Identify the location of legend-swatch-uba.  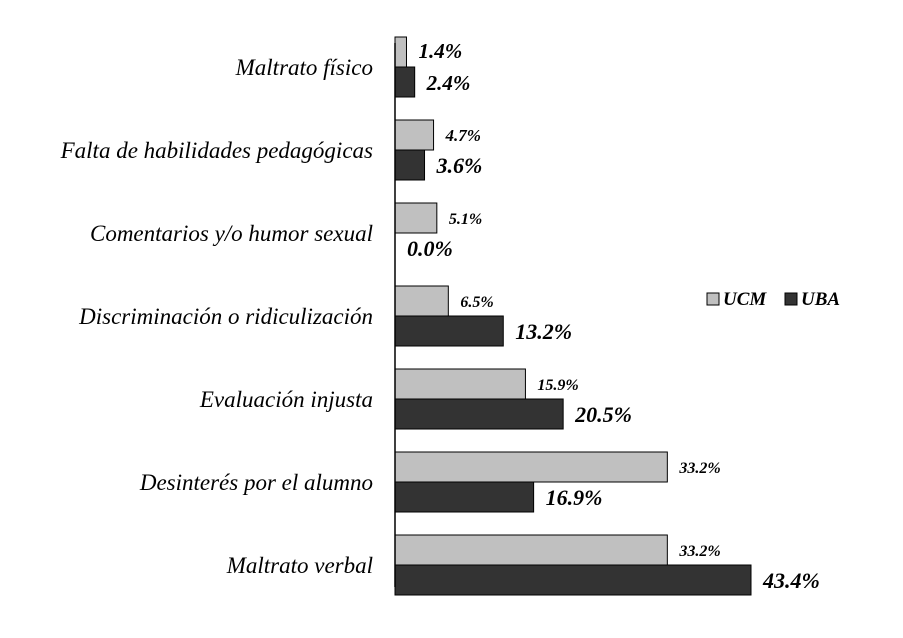
(791, 299).